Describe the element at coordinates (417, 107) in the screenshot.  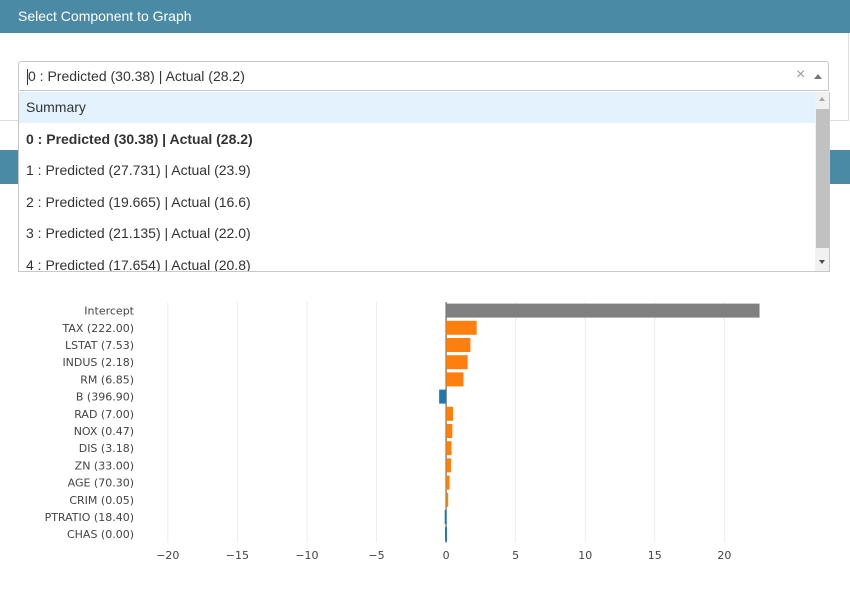
I see `option-summary: Summary` at that location.